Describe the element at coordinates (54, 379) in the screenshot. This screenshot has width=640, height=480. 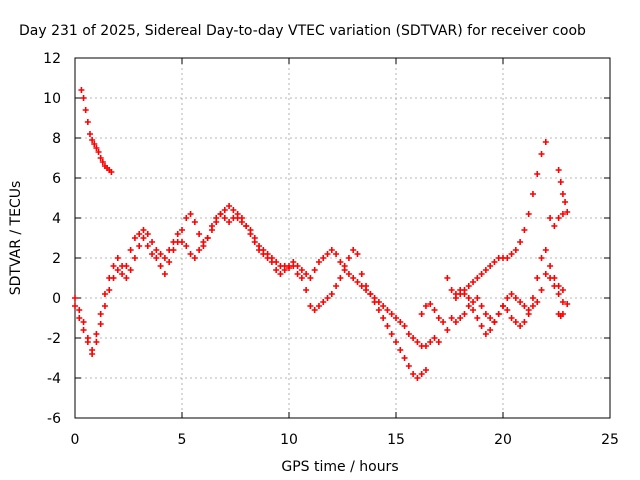
I see `y-tick-label: -4` at that location.